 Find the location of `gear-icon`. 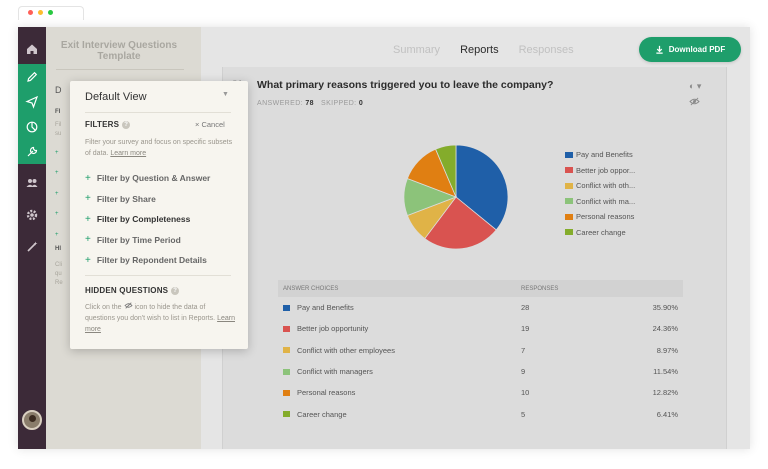

gear-icon is located at coordinates (32, 214).